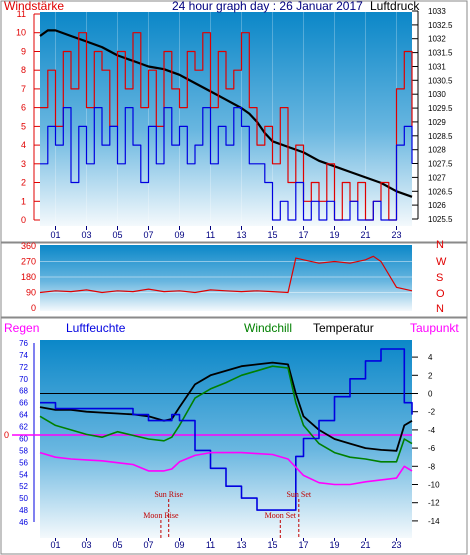  Describe the element at coordinates (432, 412) in the screenshot. I see `temperature-tick-label: -2` at that location.